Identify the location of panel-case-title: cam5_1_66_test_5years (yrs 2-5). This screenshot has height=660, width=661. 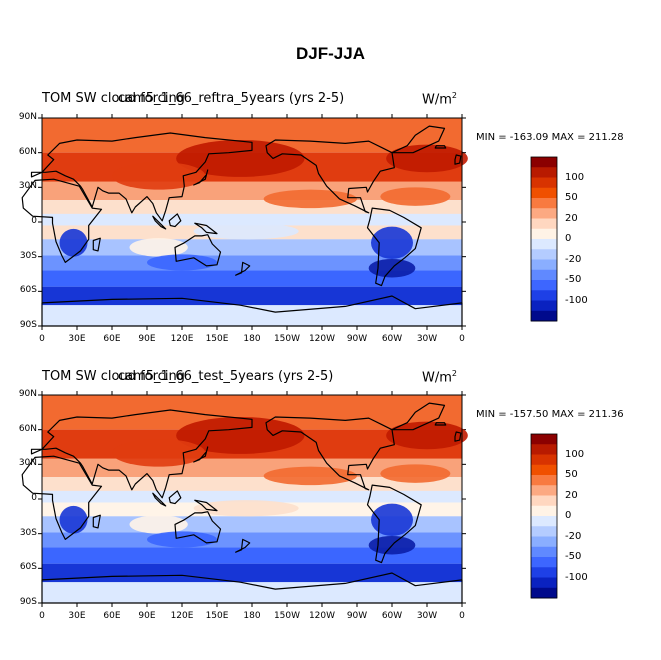
(226, 376).